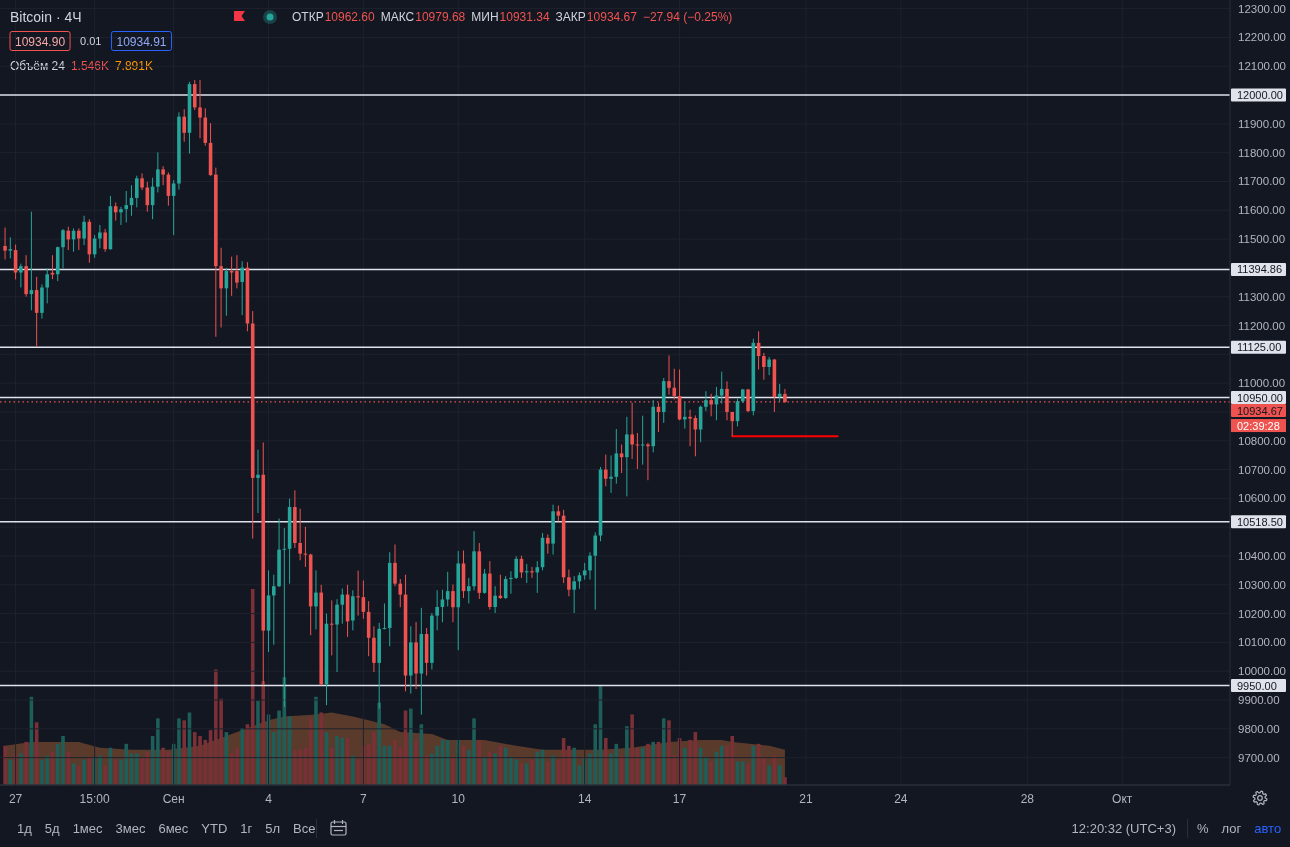  I want to click on y-tick-label: 9800.00, so click(1259, 728).